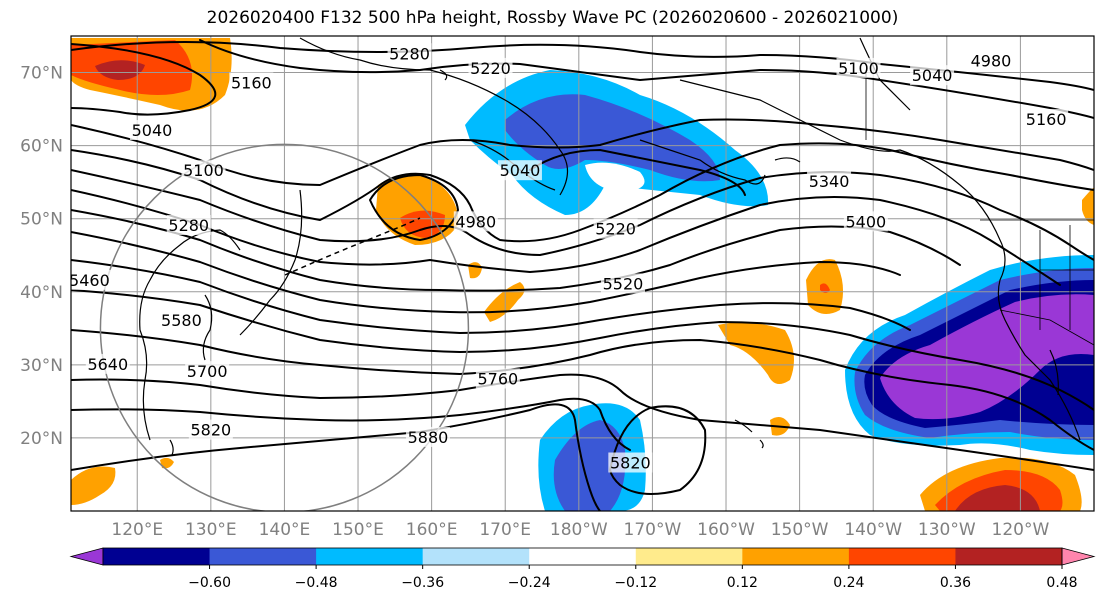 The width and height of the screenshot is (1105, 604). I want to click on colorbar-frame, so click(582, 556).